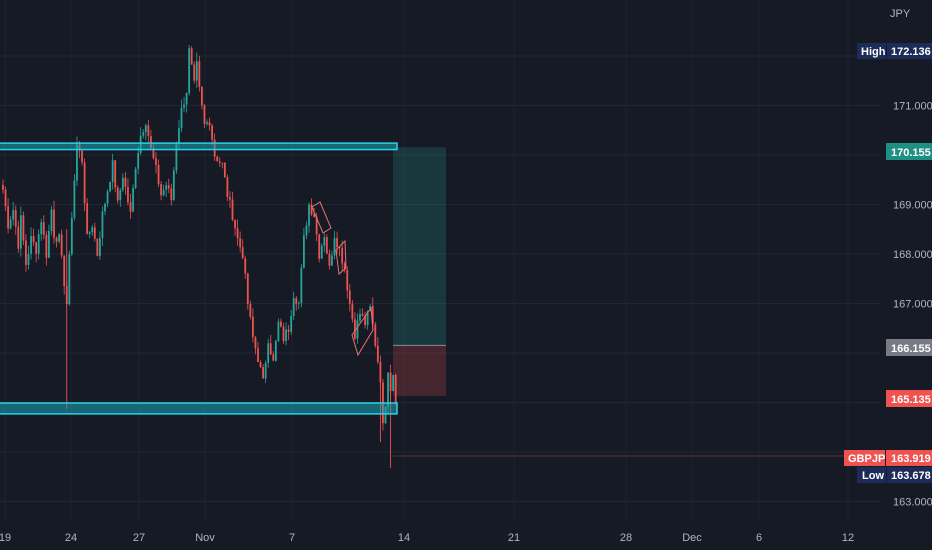 This screenshot has height=550, width=932. I want to click on upper-zone-tag-value: 170.155, so click(911, 153).